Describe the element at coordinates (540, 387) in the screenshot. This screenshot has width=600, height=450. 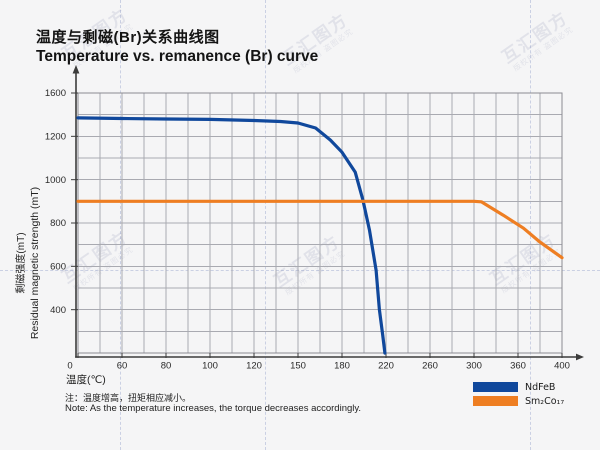
I see `legend-label: NdFeB` at that location.